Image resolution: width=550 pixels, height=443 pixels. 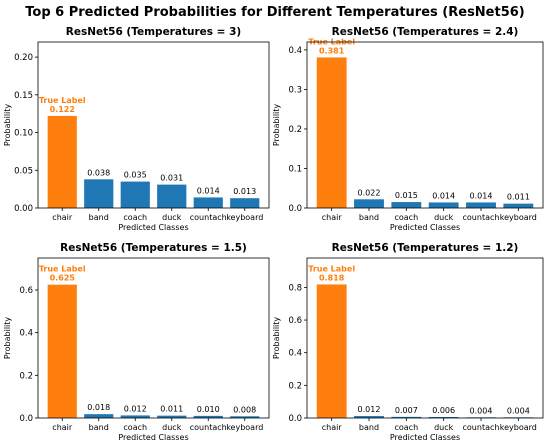 What do you see at coordinates (98, 407) in the screenshot?
I see `value-label: 0.018` at bounding box center [98, 407].